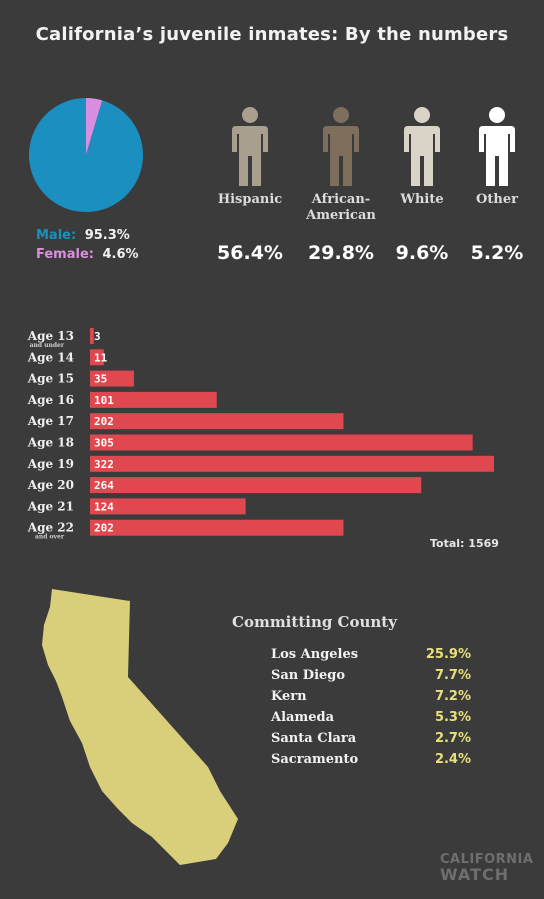 The image size is (544, 899). I want to click on bar-category-label: Age 22, so click(50, 528).